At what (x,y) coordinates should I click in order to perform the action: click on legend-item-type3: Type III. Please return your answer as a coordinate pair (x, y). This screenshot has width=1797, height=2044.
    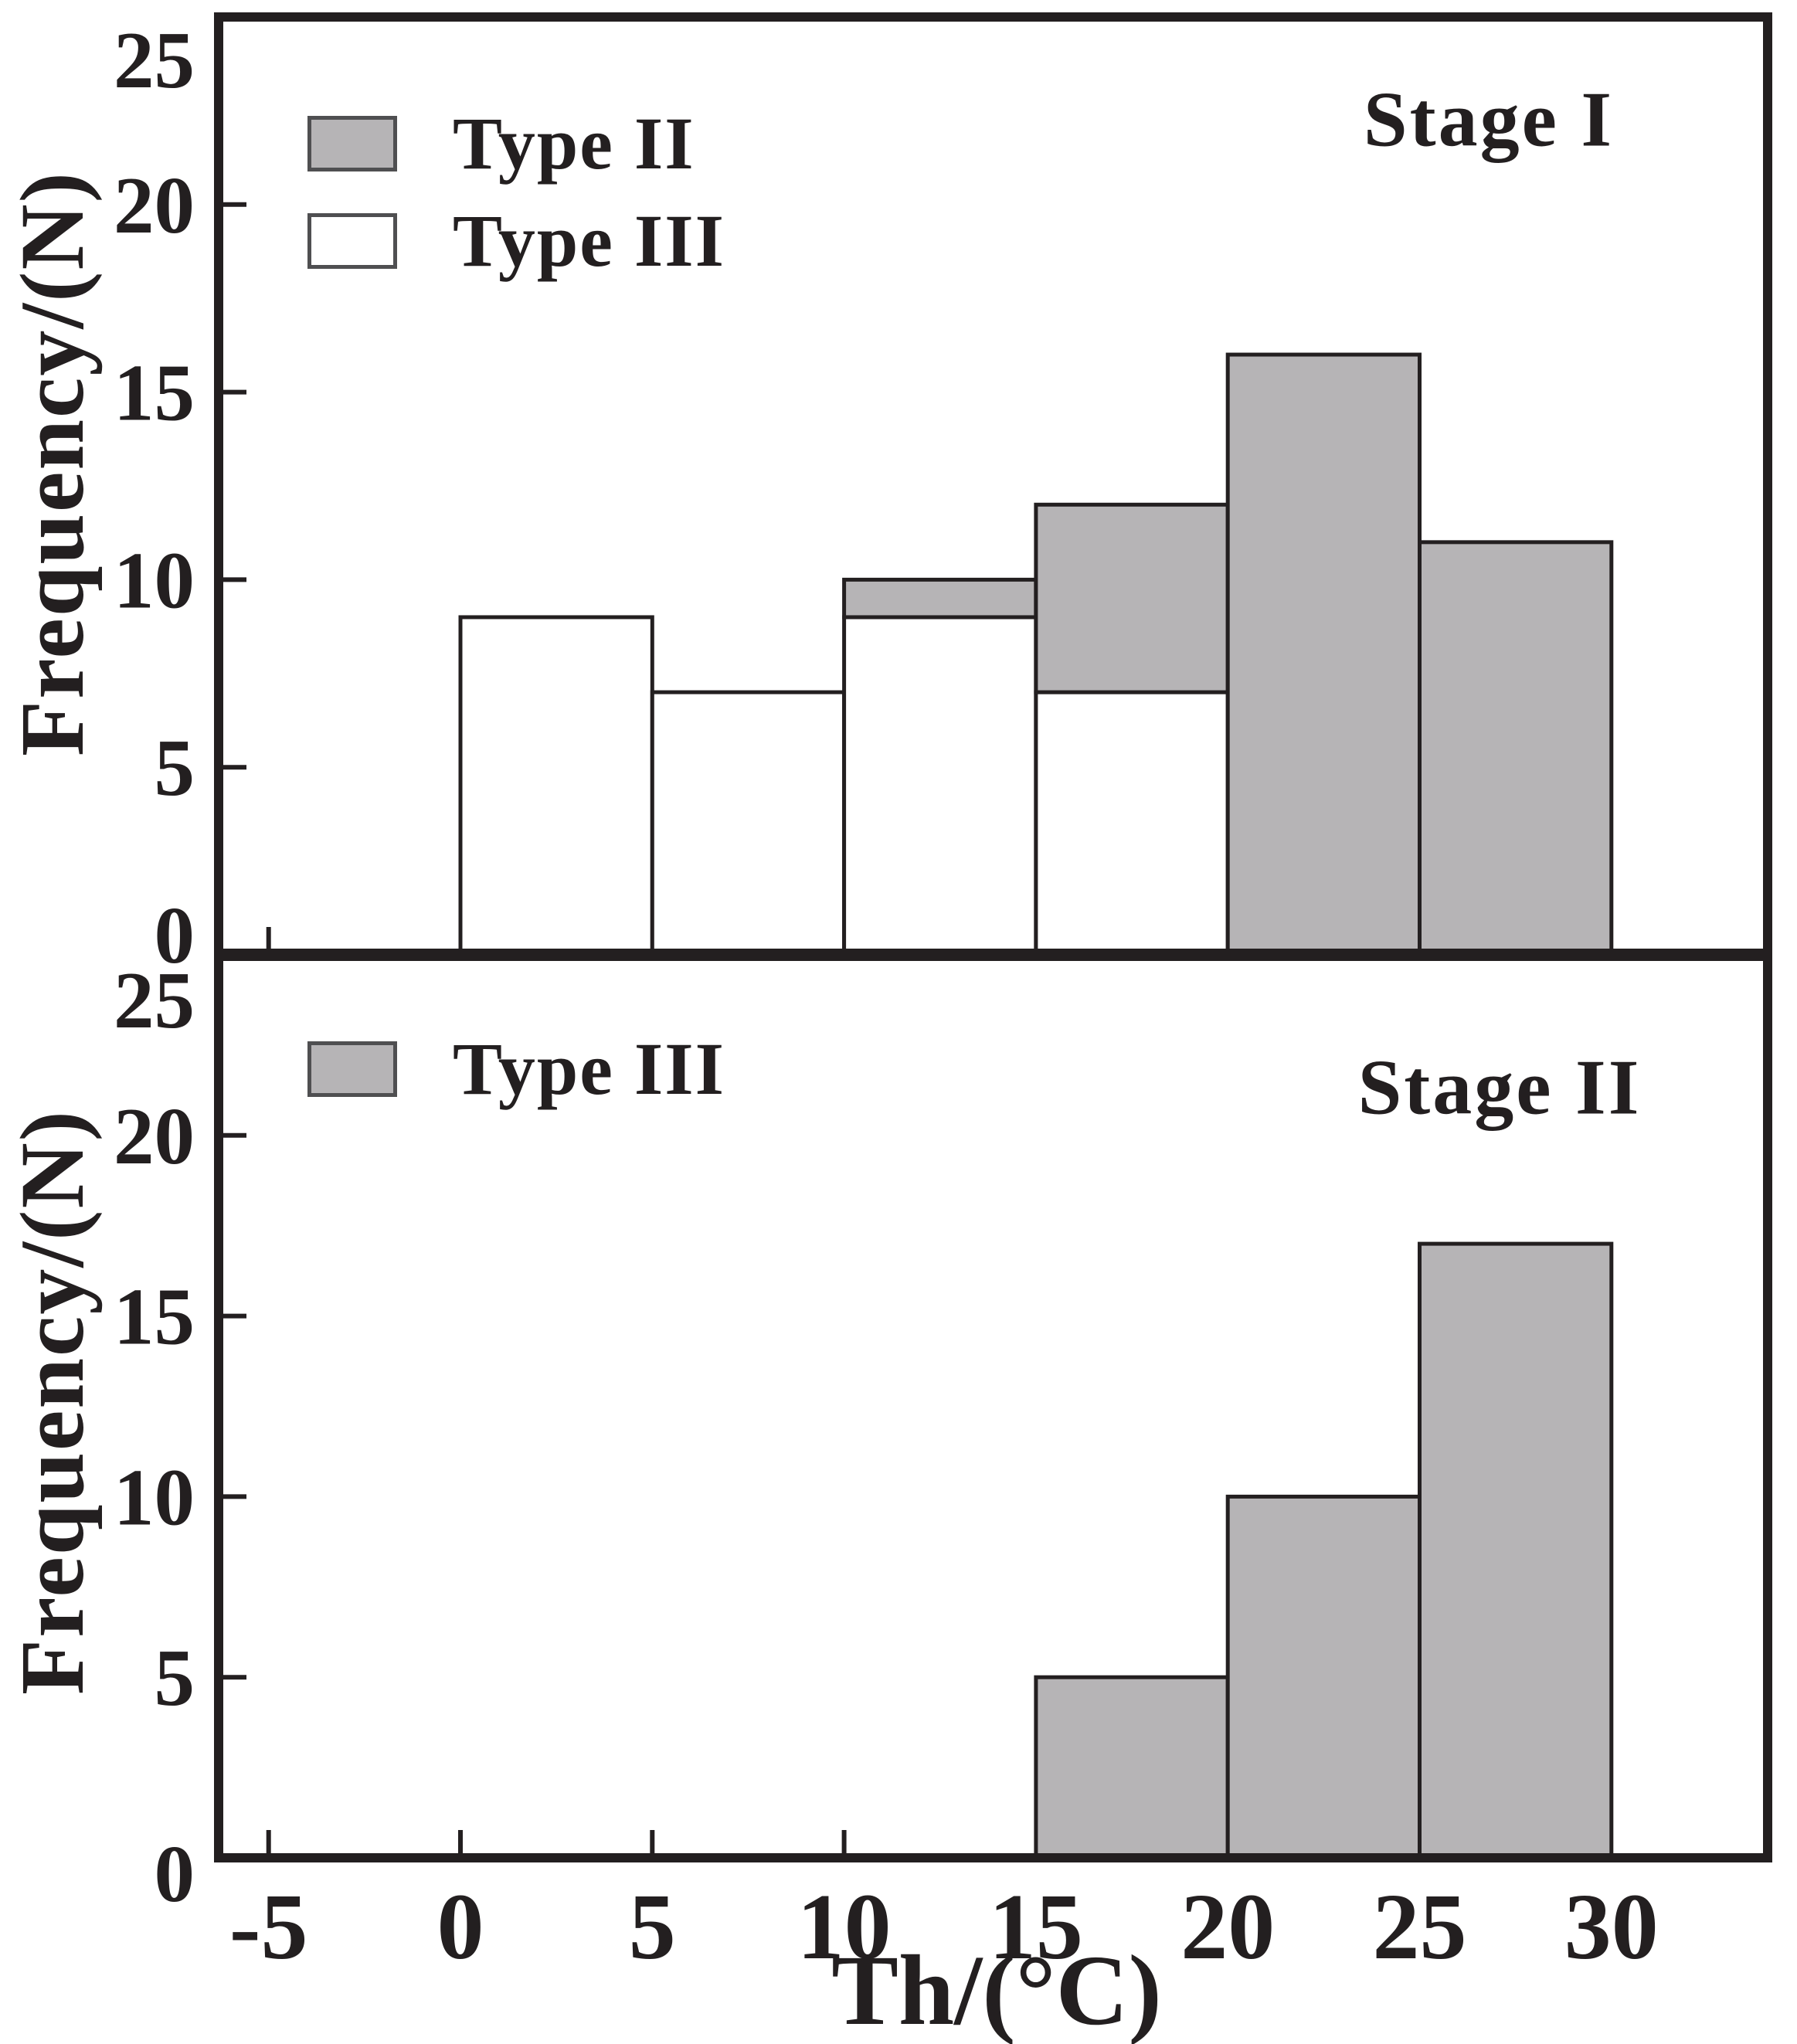
    Looking at the image, I should click on (516, 240).